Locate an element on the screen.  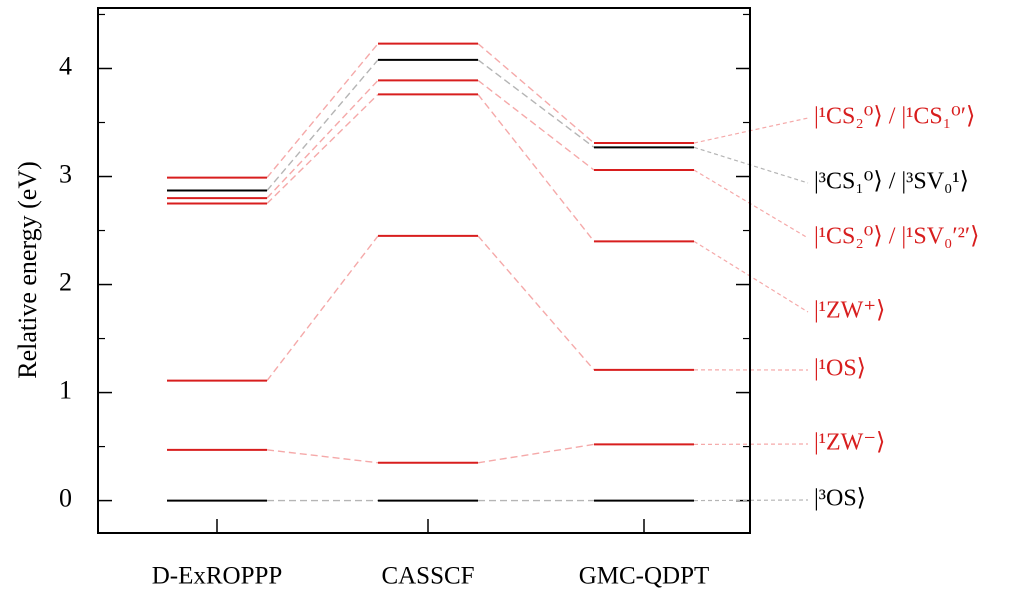
x-tick-label: GMC-QDPT is located at coordinates (644, 576).